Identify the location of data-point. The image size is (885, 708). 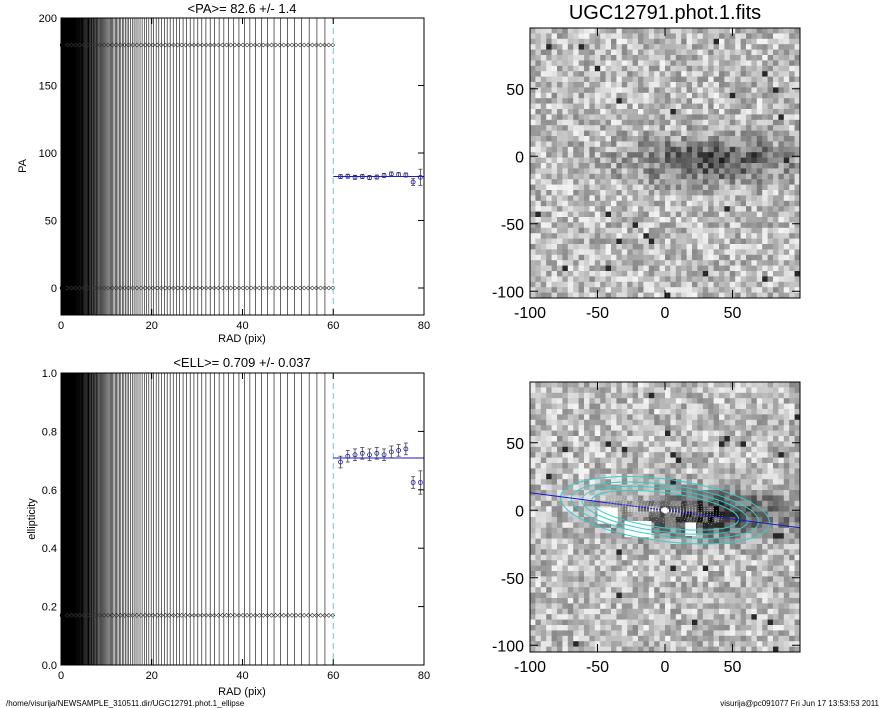
(406, 175).